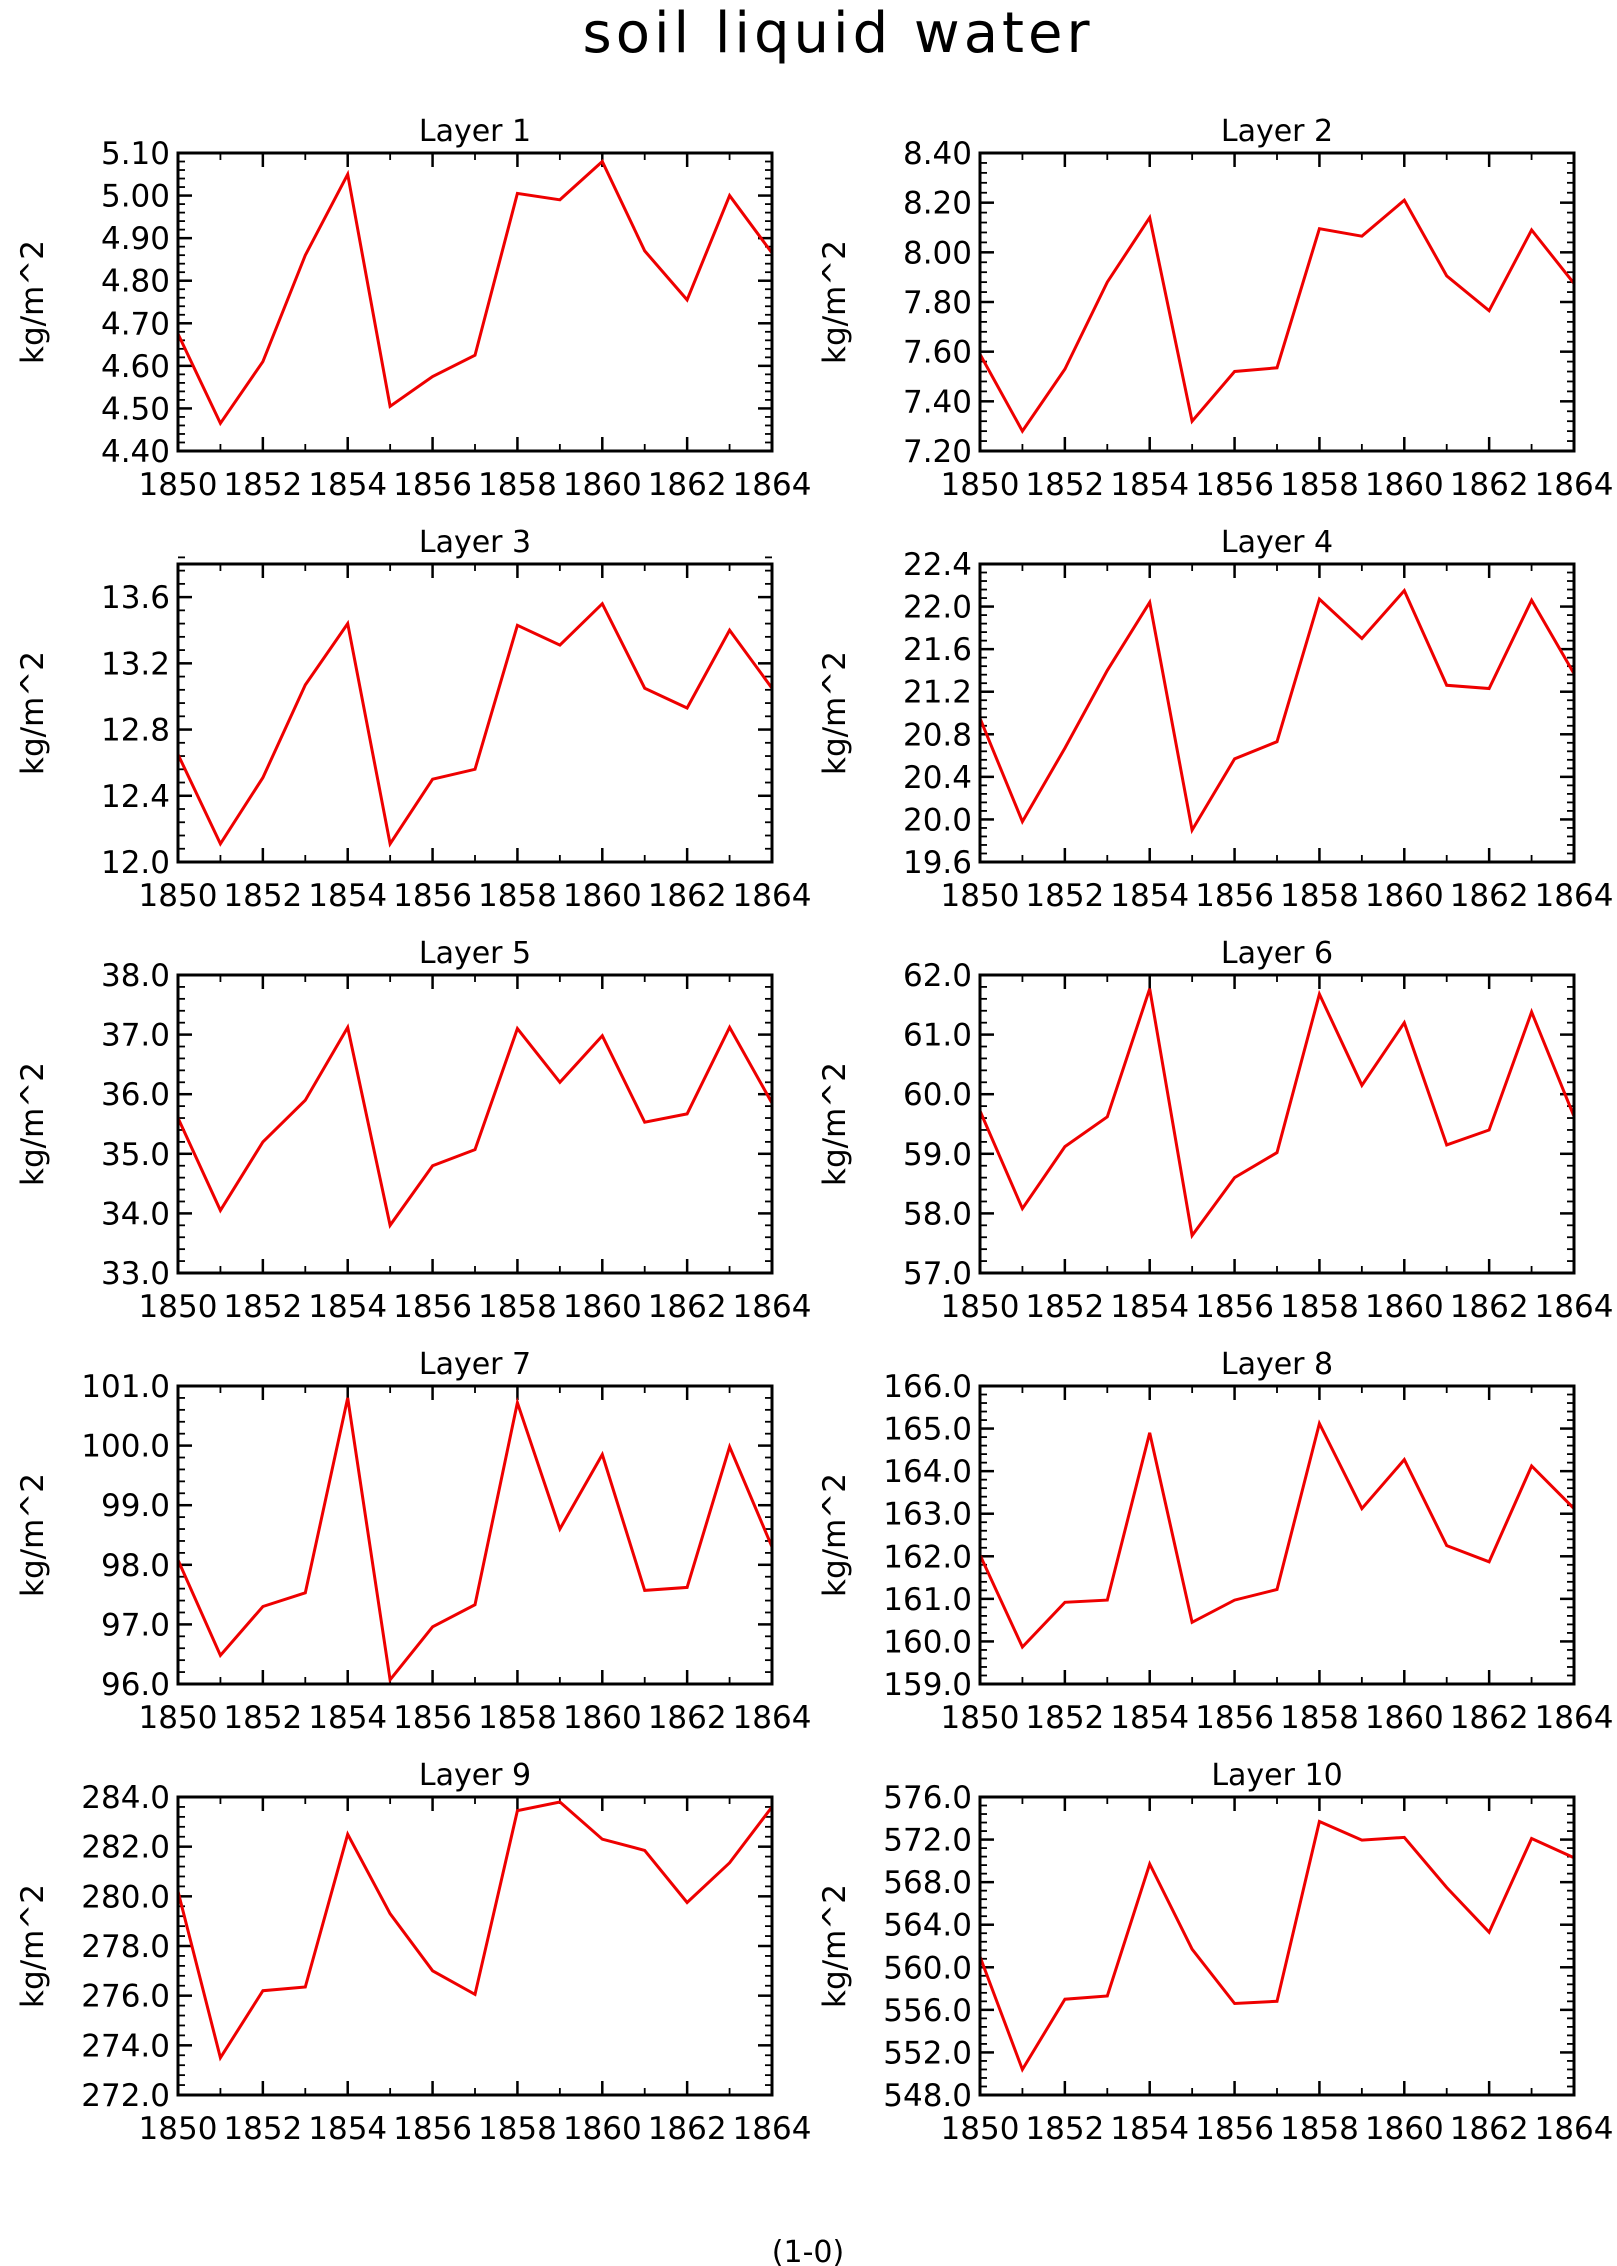 The height and width of the screenshot is (2266, 1617). I want to click on y-tick-label: 276.0, so click(125, 1997).